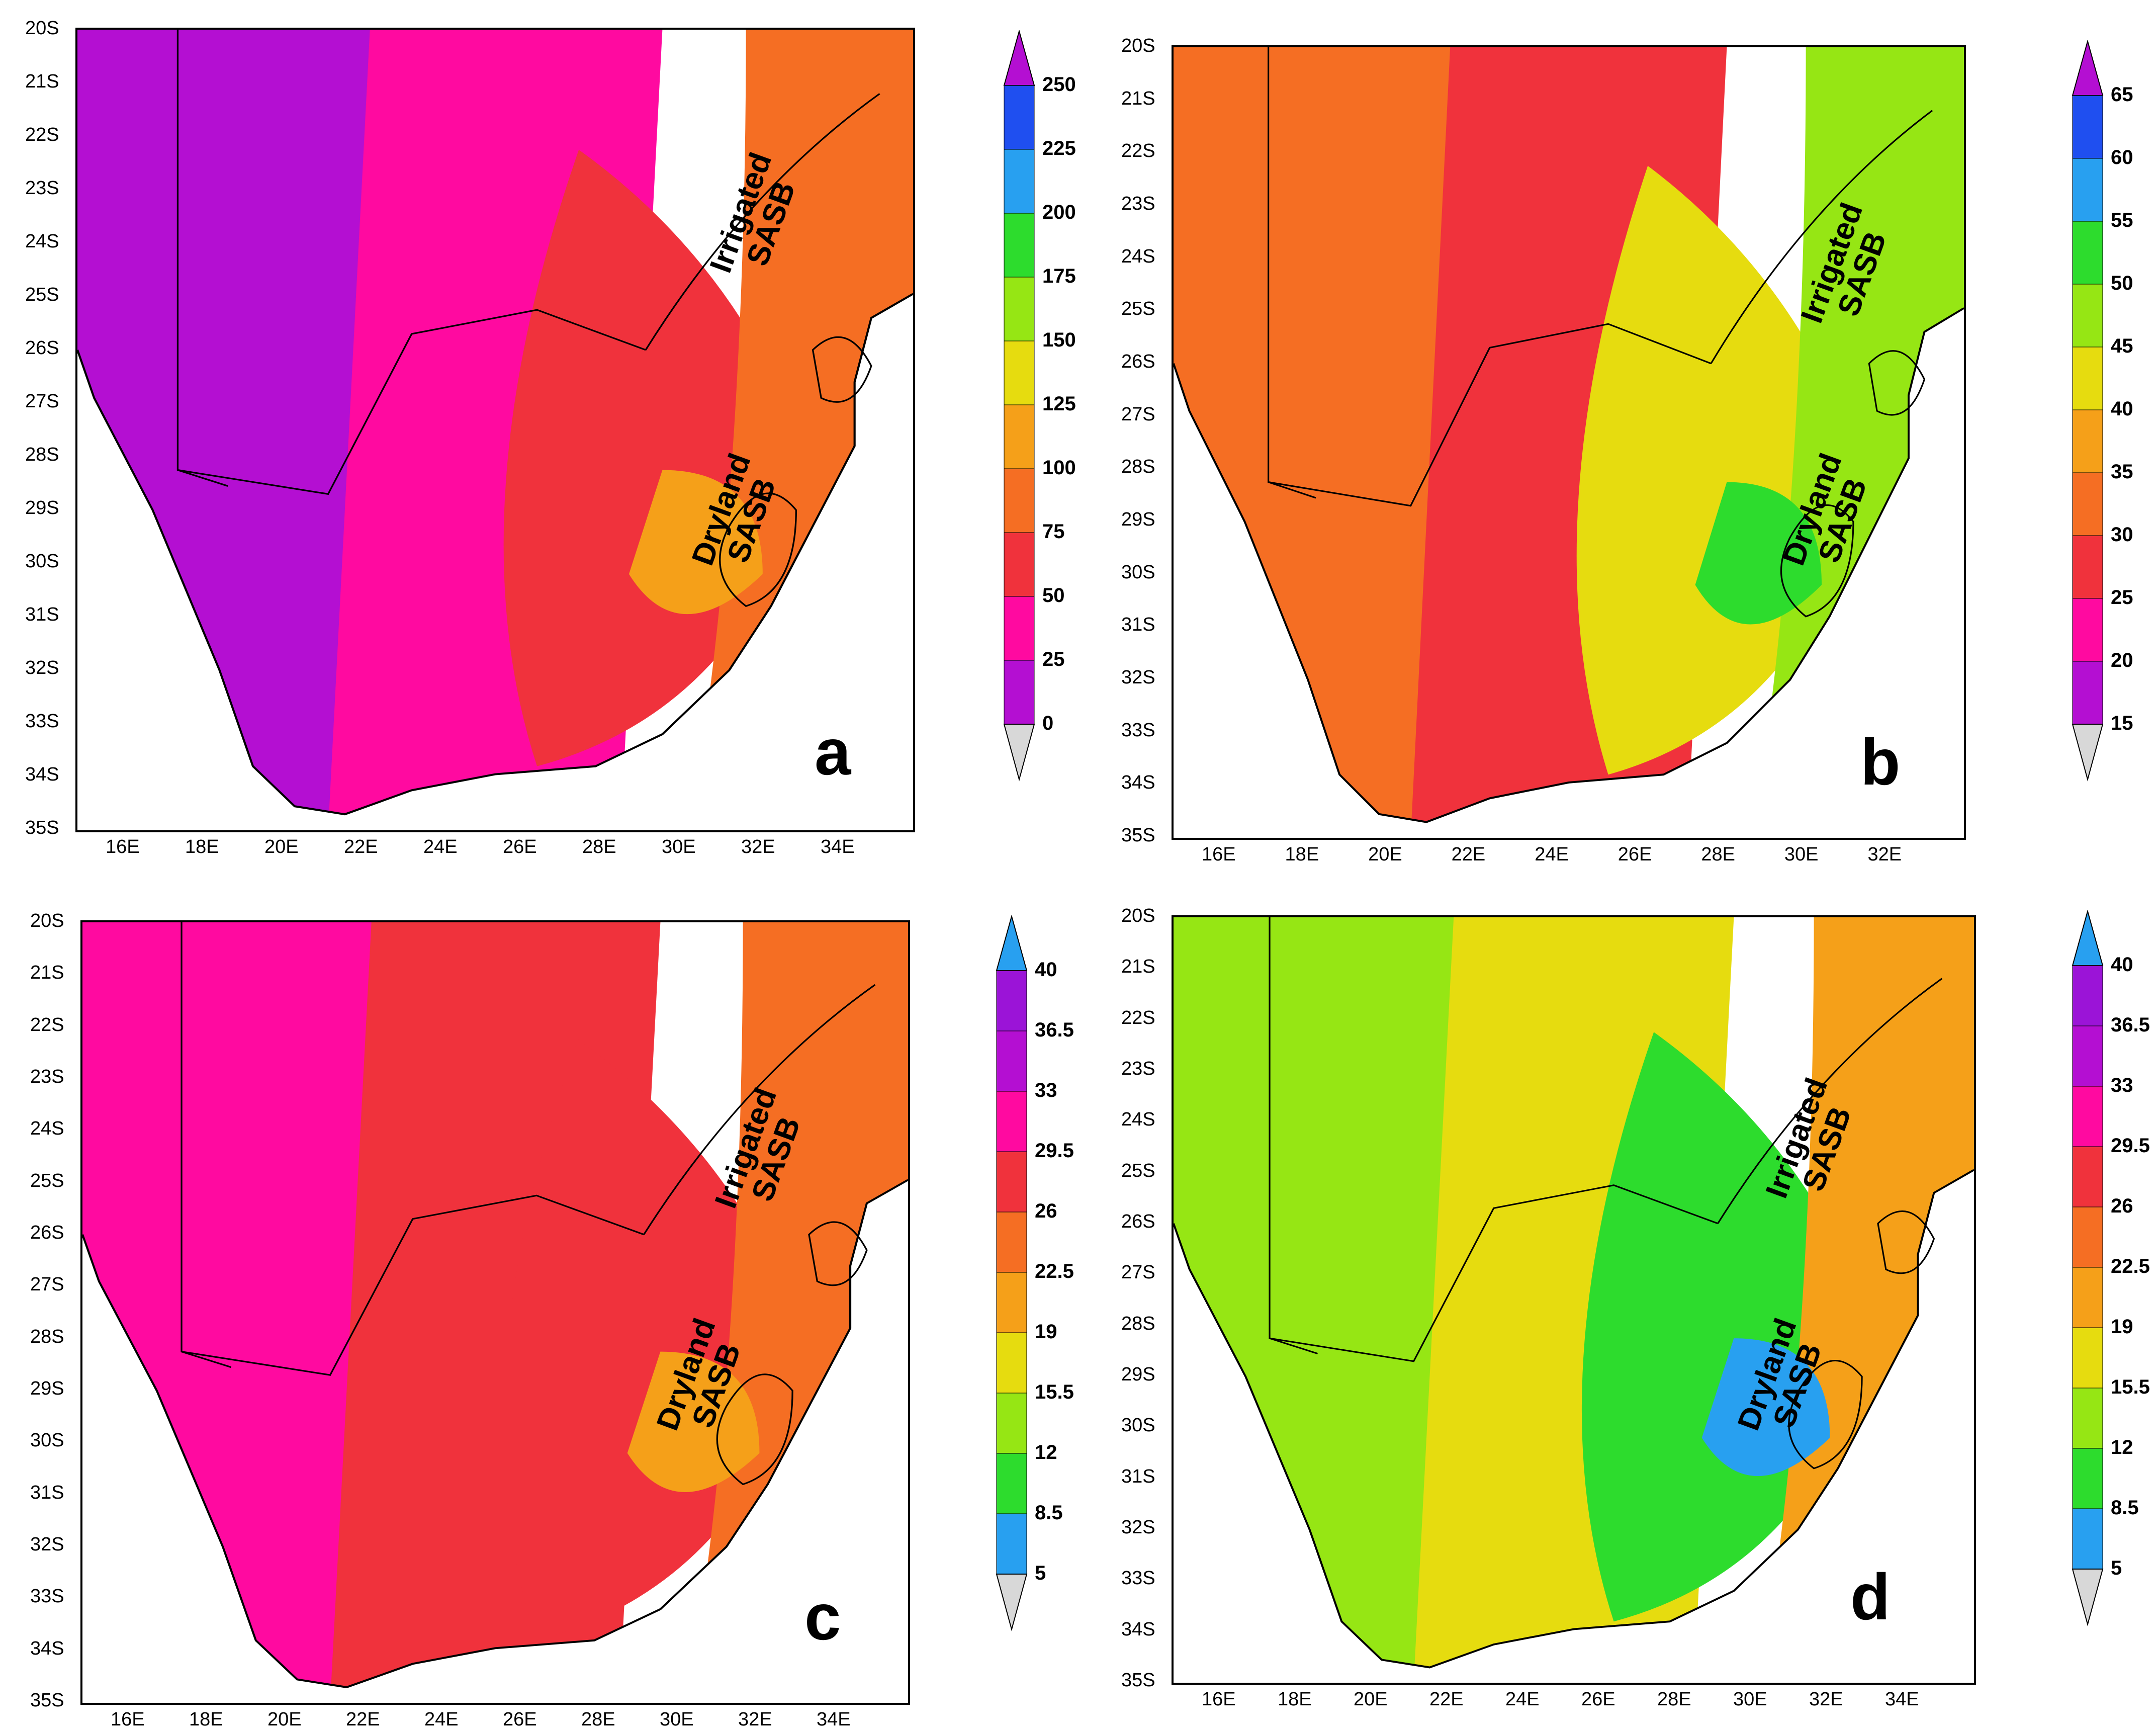  Describe the element at coordinates (1468, 854) in the screenshot. I see `lon-tick-label: 22E` at that location.